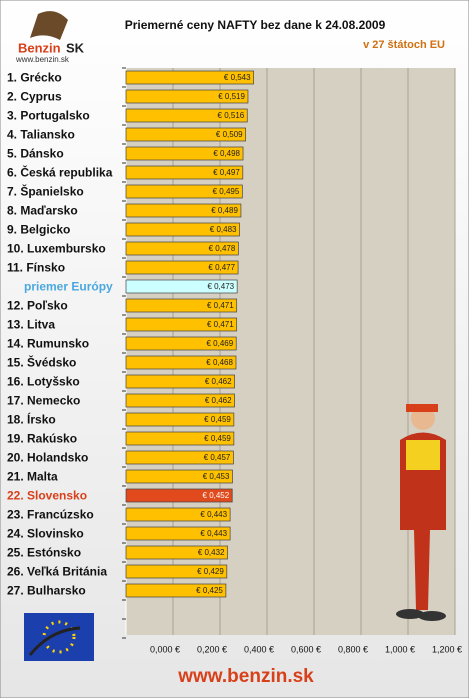 The image size is (469, 698). I want to click on nozzle, so click(54, 641).